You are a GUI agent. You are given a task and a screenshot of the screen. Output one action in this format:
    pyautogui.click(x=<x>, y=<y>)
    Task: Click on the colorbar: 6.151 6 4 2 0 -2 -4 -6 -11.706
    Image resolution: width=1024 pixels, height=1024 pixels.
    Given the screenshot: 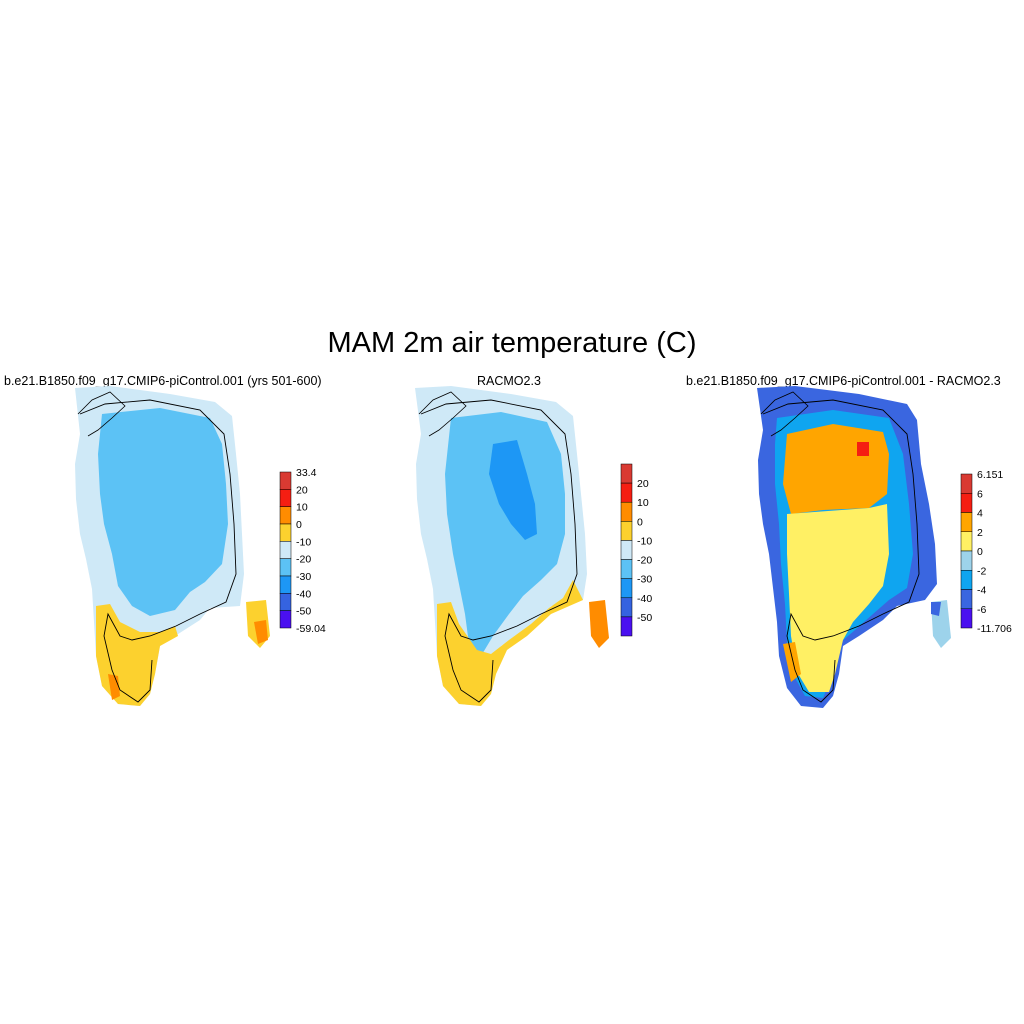 What is the action you would take?
    pyautogui.click(x=986, y=552)
    